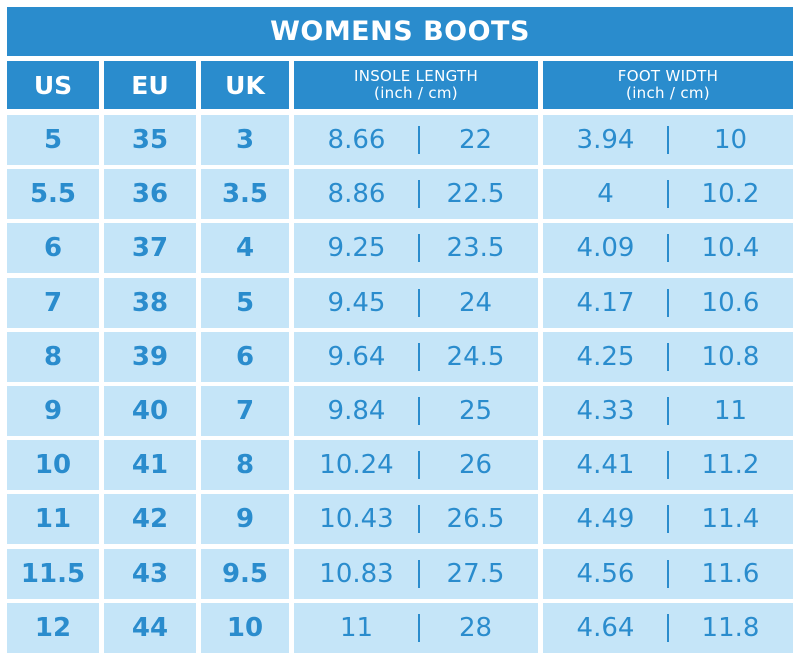  I want to click on cell-eu: 39, so click(150, 357).